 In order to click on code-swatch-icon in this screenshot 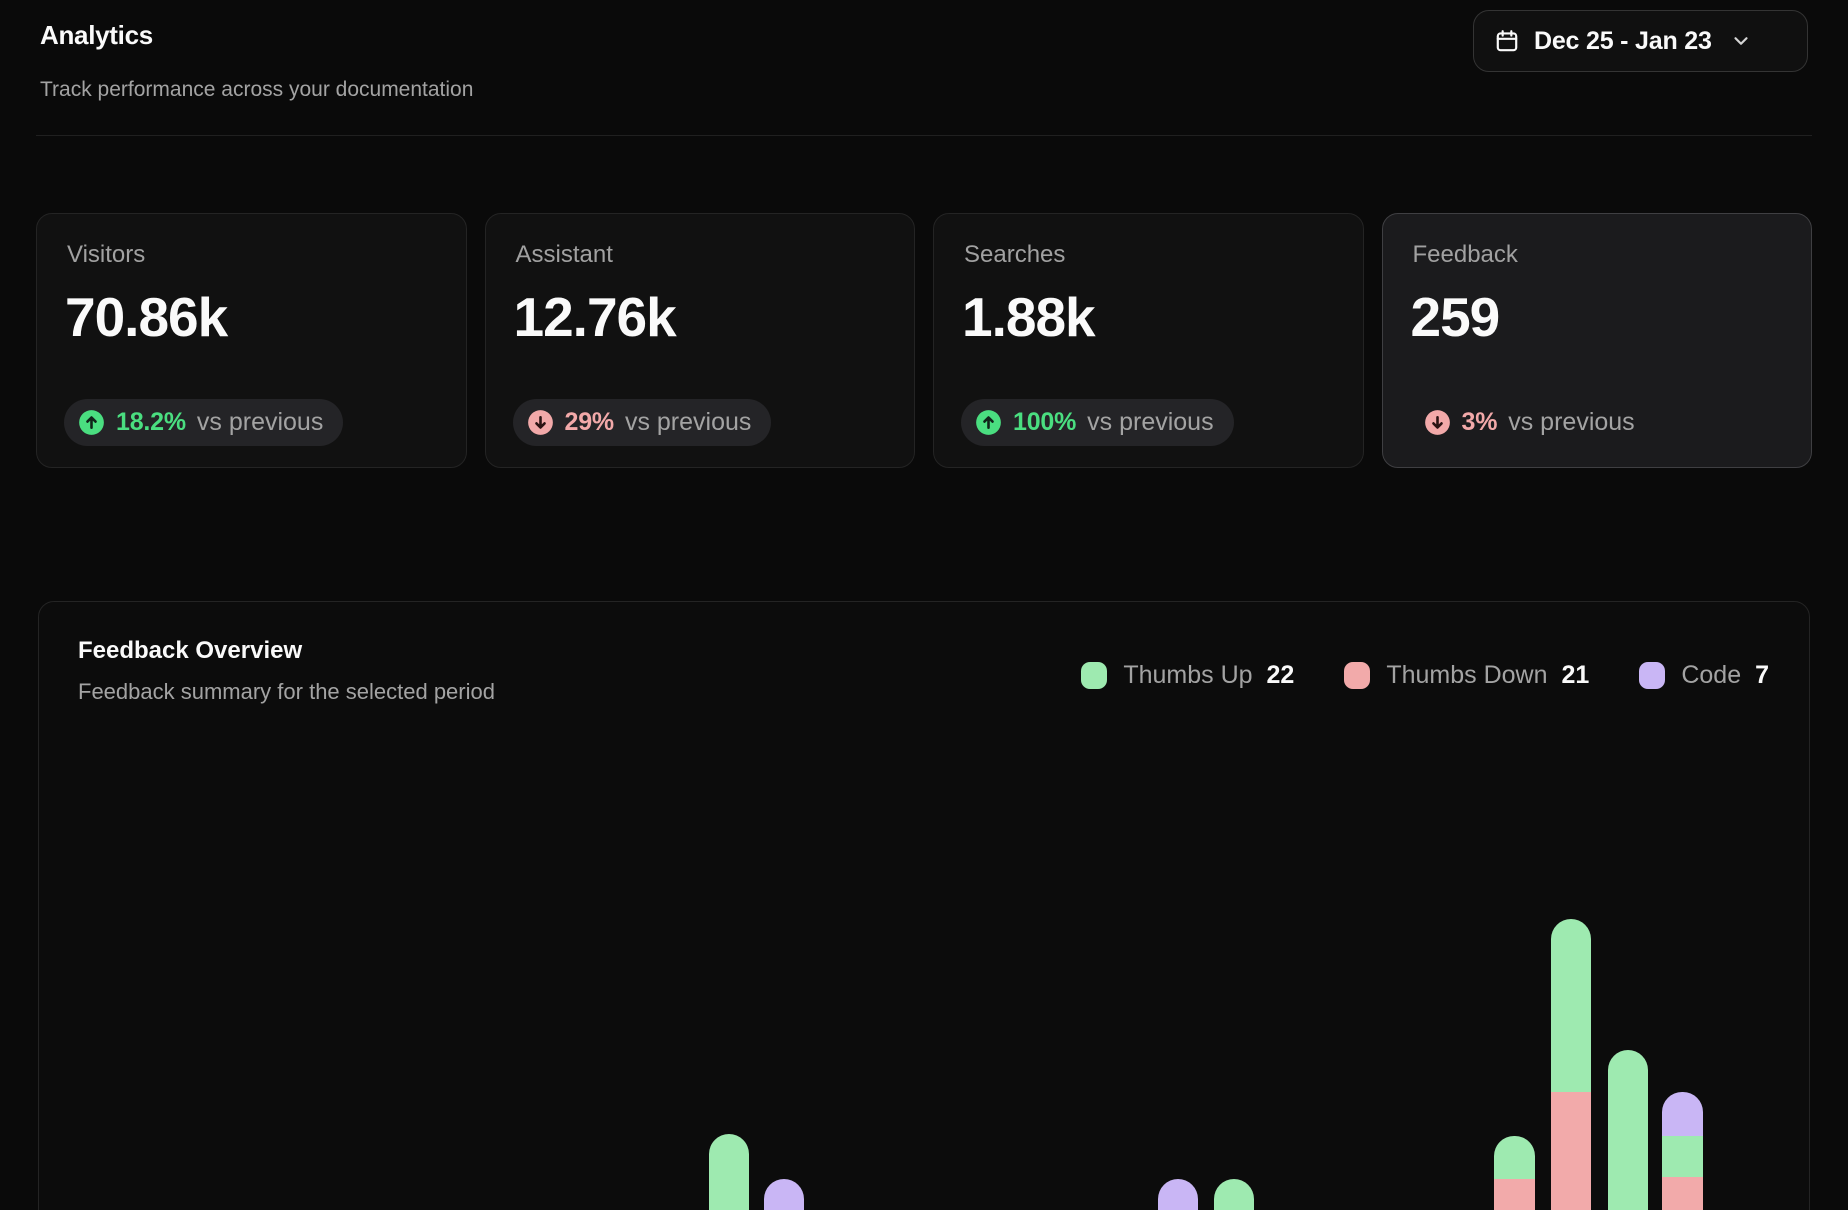, I will do `click(1652, 675)`.